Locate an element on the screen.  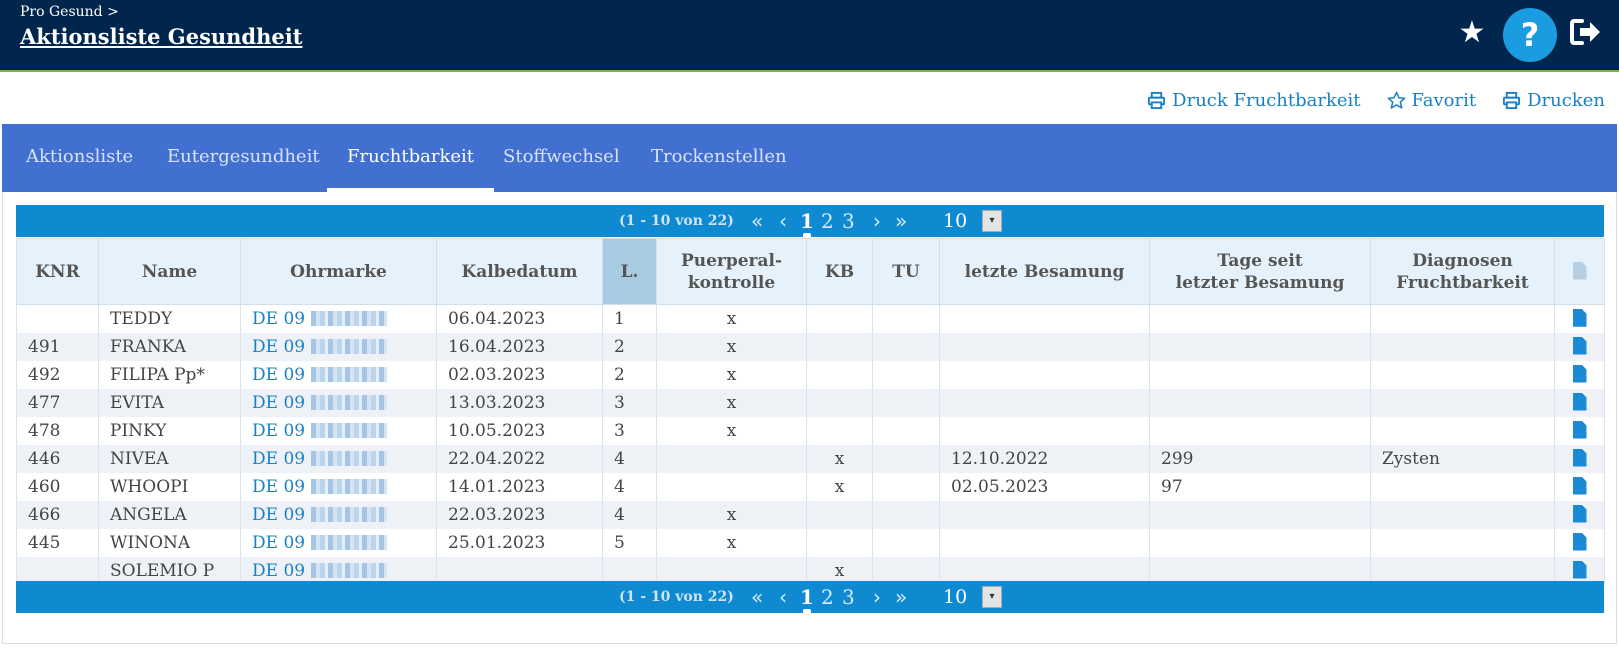
table-row: 477 EVITA DE 09 13.03.2023 3 x is located at coordinates (810, 402).